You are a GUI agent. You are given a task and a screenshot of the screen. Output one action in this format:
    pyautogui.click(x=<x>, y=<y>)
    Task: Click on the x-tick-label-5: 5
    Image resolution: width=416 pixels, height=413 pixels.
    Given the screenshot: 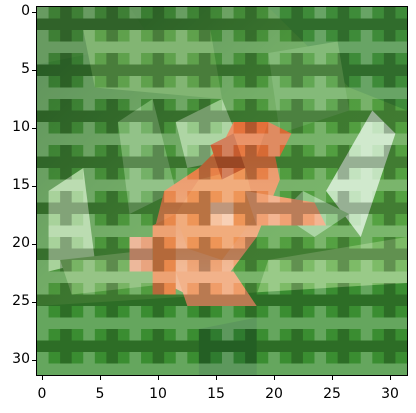 What is the action you would take?
    pyautogui.click(x=100, y=394)
    